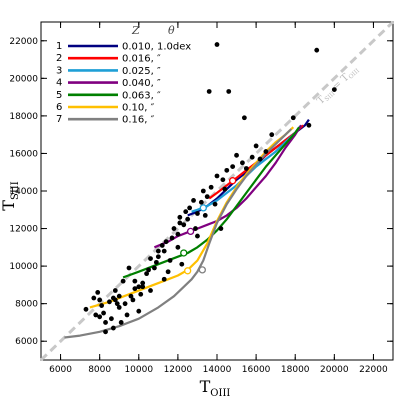 The width and height of the screenshot is (407, 407). I want to click on legend-index: 6, so click(59, 107).